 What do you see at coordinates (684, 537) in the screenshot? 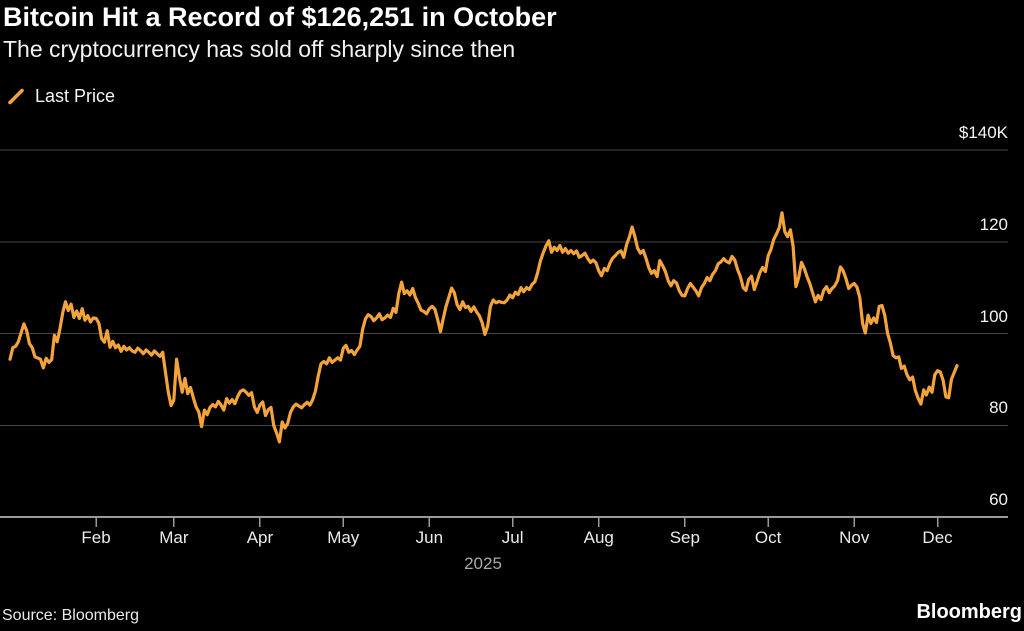
I see `x-axis-label: Sep` at bounding box center [684, 537].